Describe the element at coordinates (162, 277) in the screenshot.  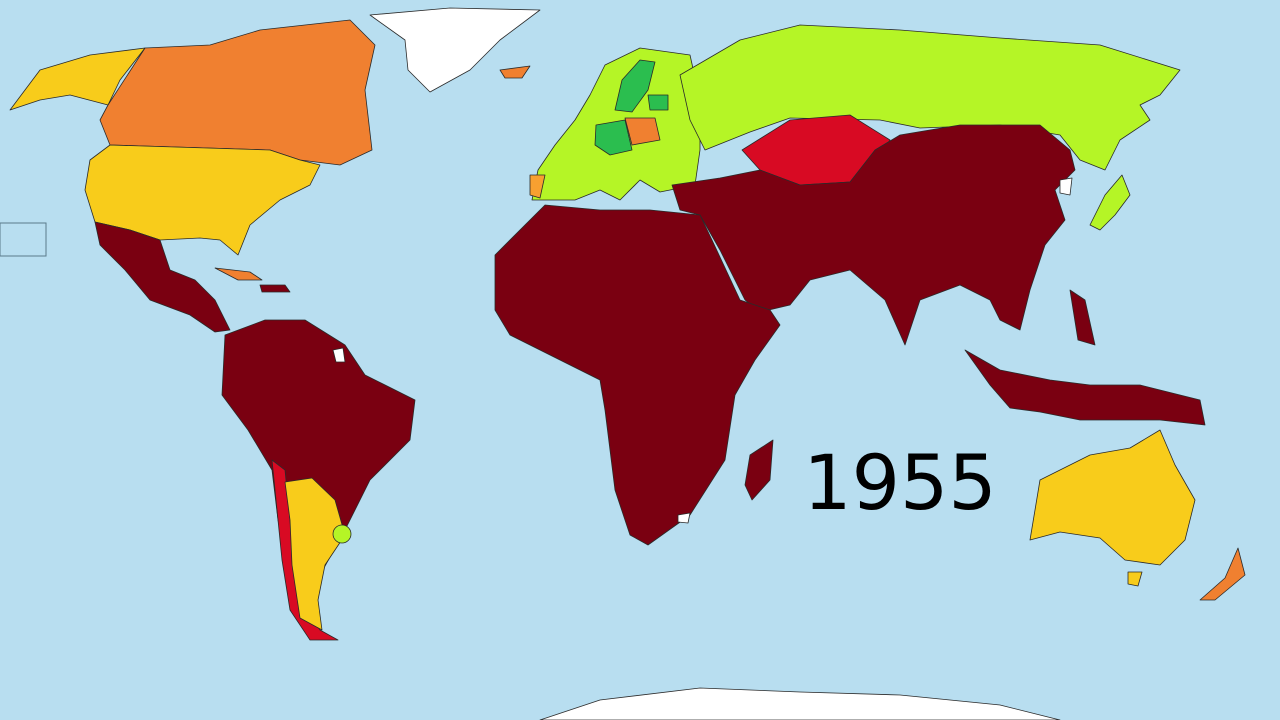
I see `central-america` at that location.